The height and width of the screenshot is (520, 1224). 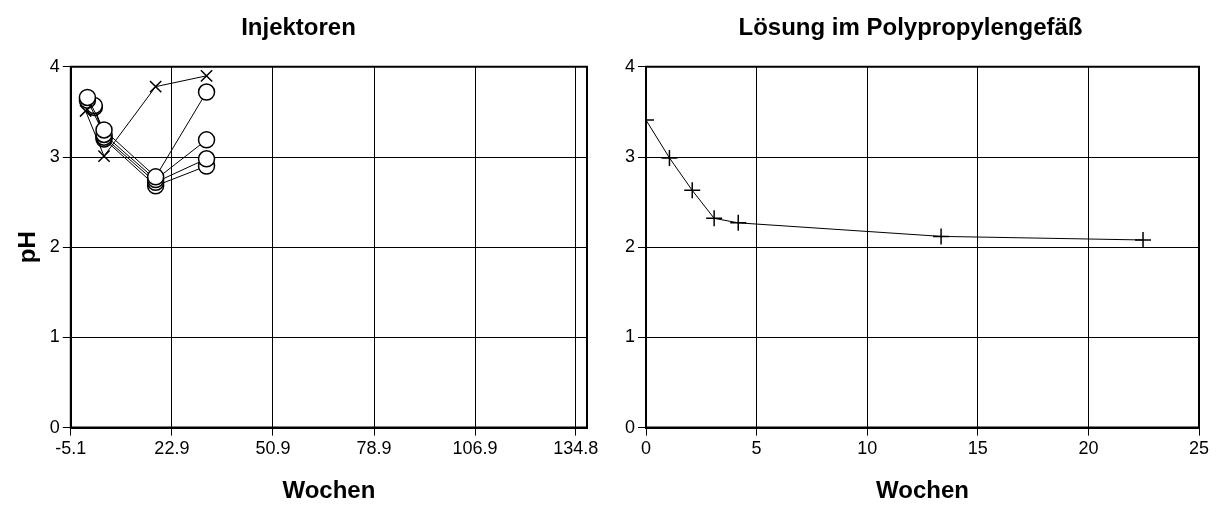 I want to click on y-axis-title: pH, so click(x=27, y=247).